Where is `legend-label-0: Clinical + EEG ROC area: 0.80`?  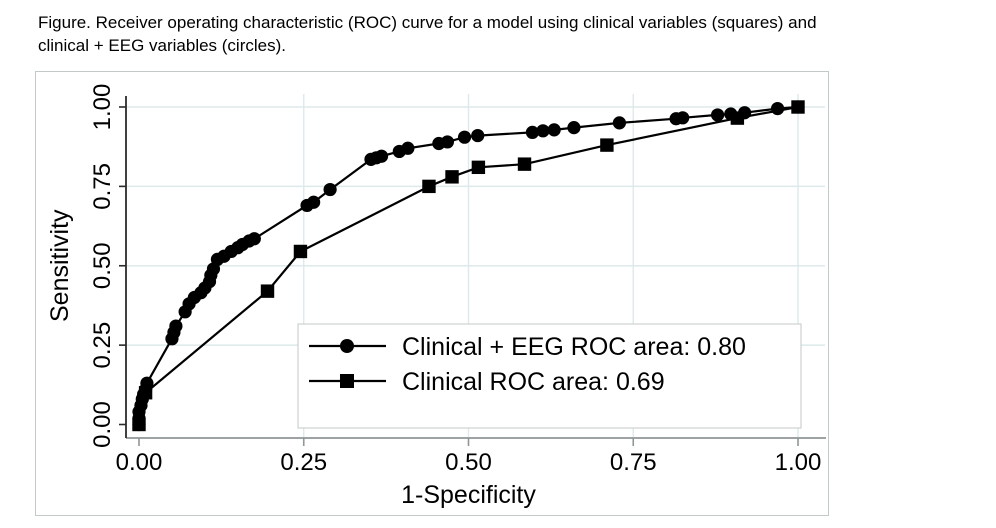
legend-label-0: Clinical + EEG ROC area: 0.80 is located at coordinates (574, 347).